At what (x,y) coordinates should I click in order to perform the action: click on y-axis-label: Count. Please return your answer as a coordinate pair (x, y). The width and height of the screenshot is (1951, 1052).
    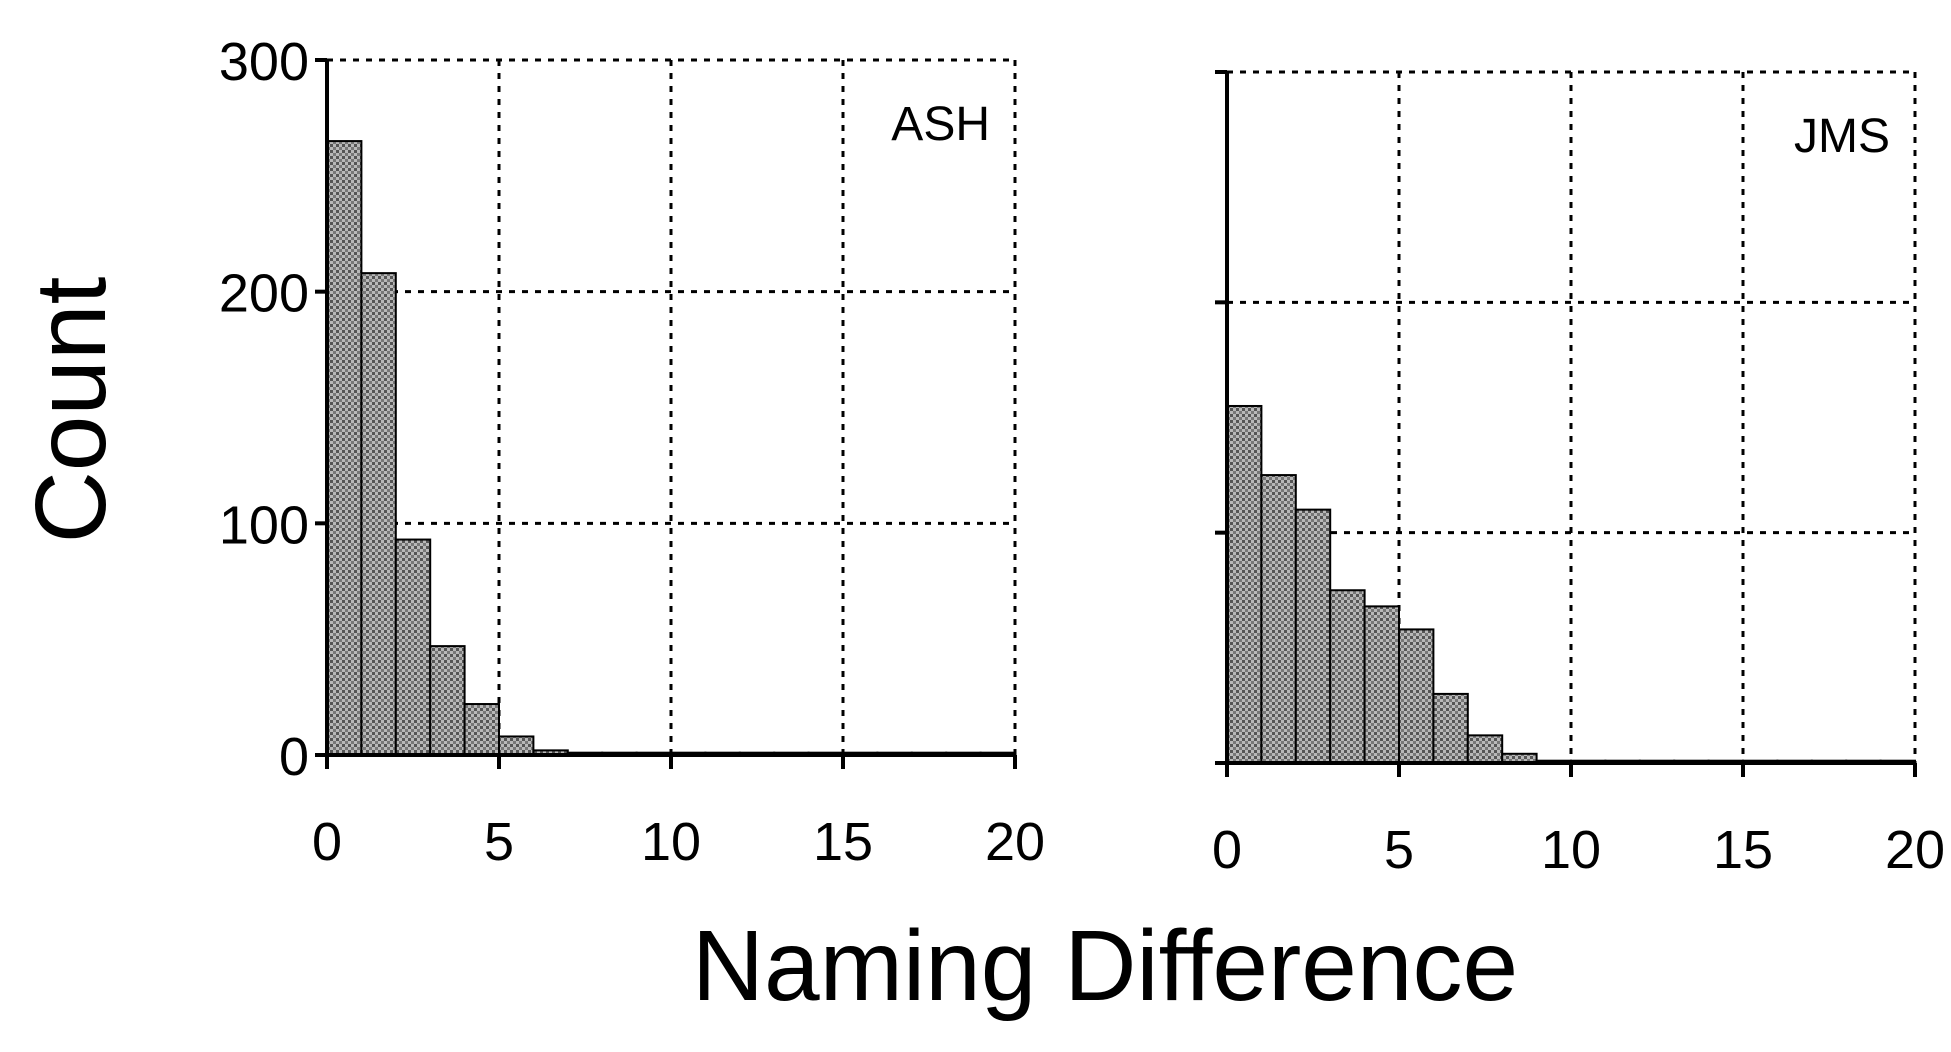
    Looking at the image, I should click on (71, 409).